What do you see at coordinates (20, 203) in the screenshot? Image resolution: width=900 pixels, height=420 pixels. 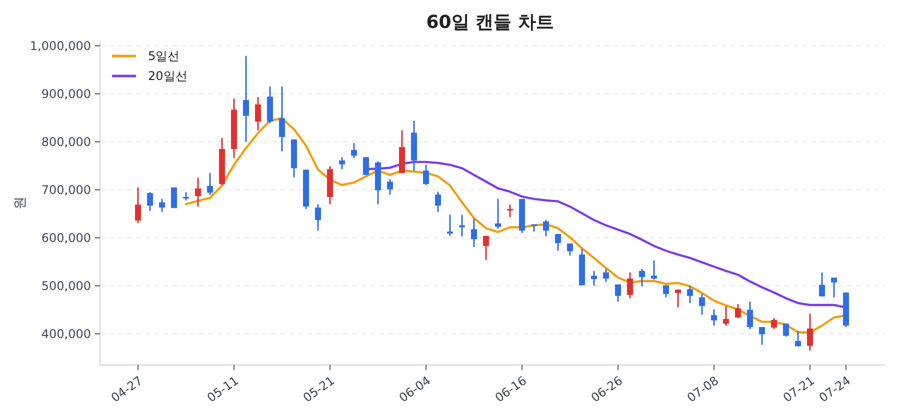 I see `y-axis-title: 원` at bounding box center [20, 203].